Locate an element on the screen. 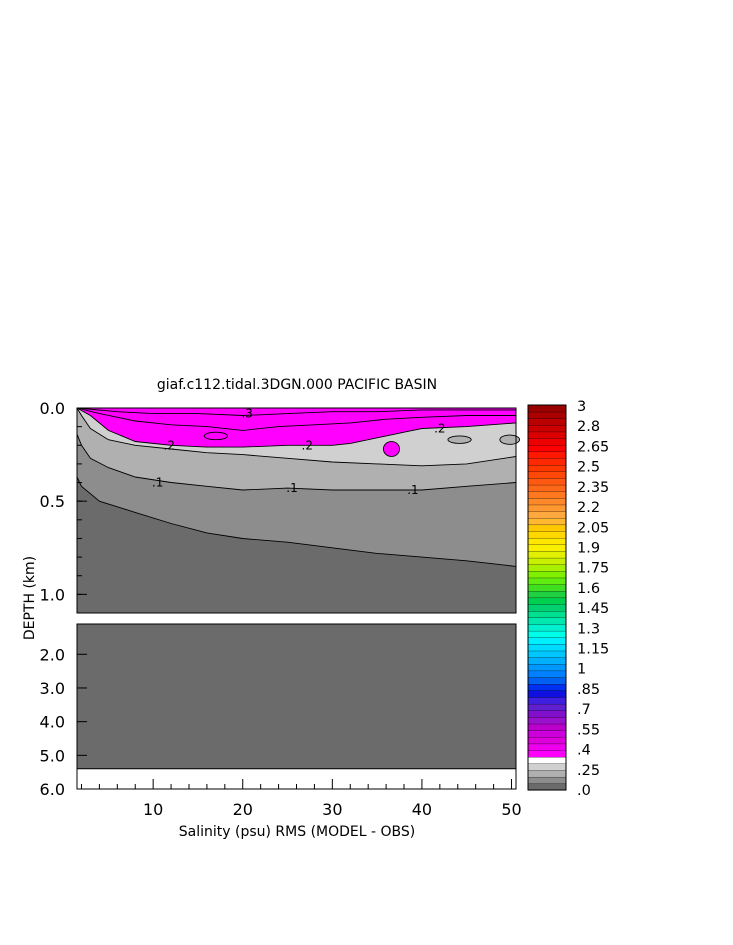 The image size is (733, 945). y-tick-label: 1.0 is located at coordinates (52, 594).